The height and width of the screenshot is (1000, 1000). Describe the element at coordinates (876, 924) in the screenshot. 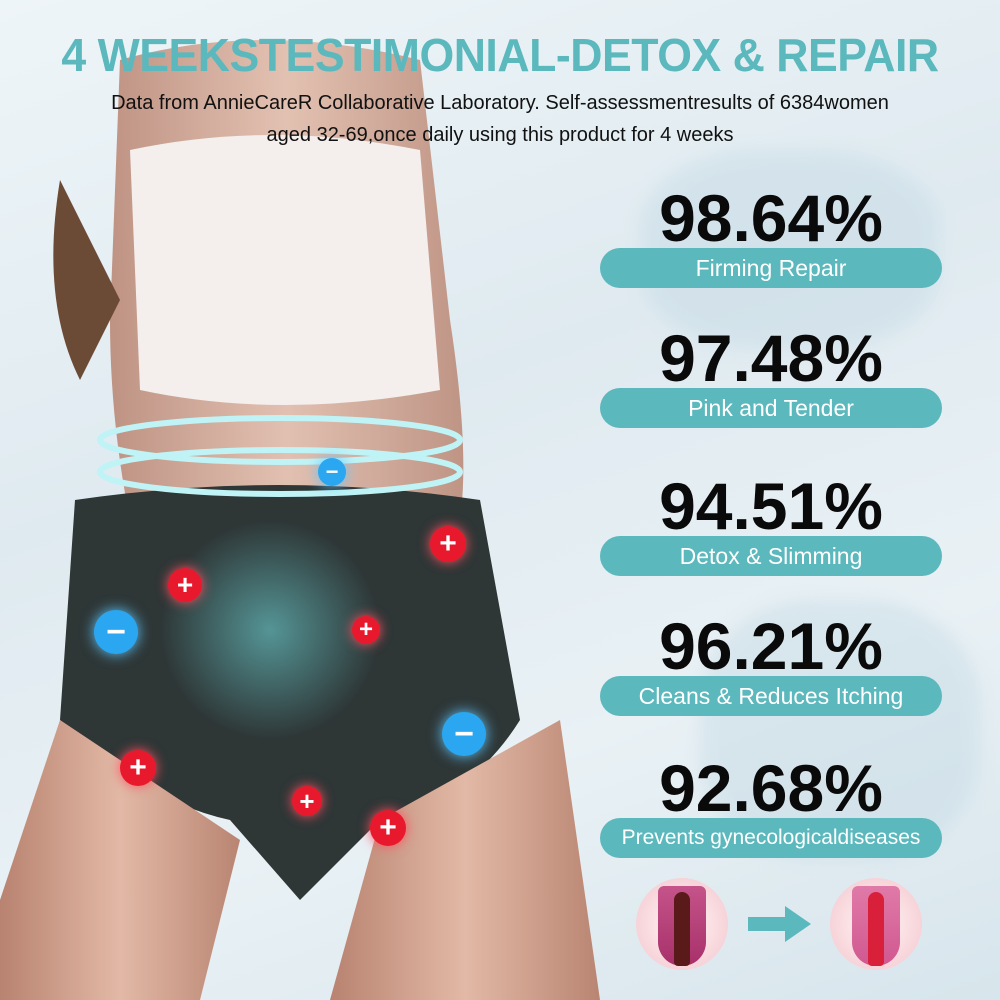

I see `after-illustration` at that location.